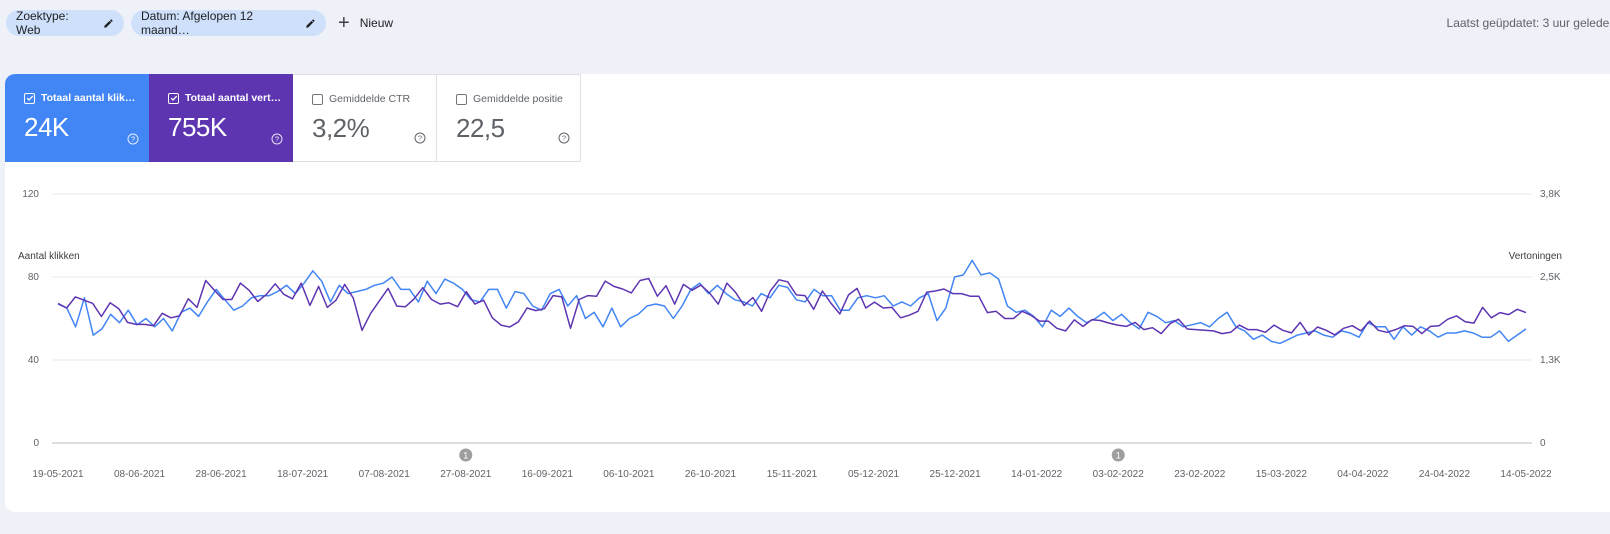 The width and height of the screenshot is (1610, 534). I want to click on plus-icon: +, so click(344, 23).